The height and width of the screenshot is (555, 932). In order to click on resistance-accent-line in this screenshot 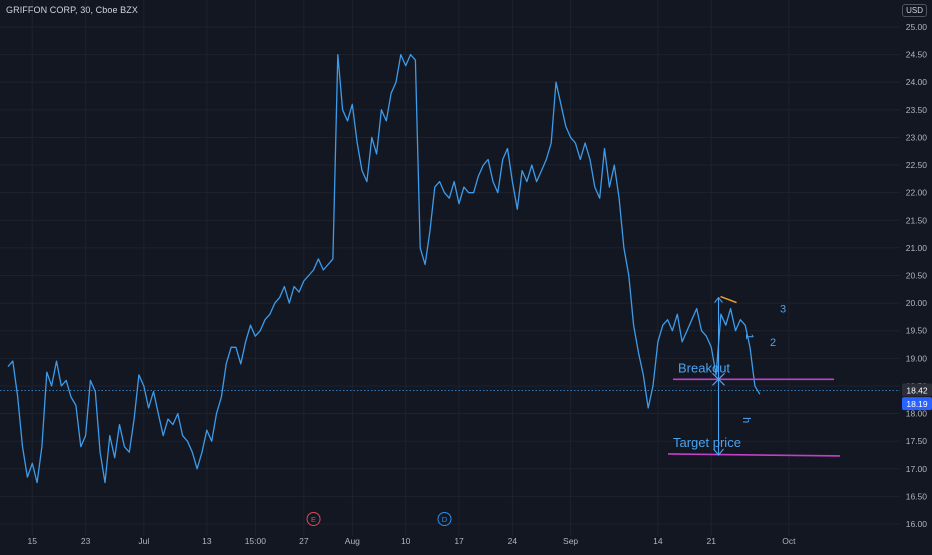, I will do `click(728, 299)`.